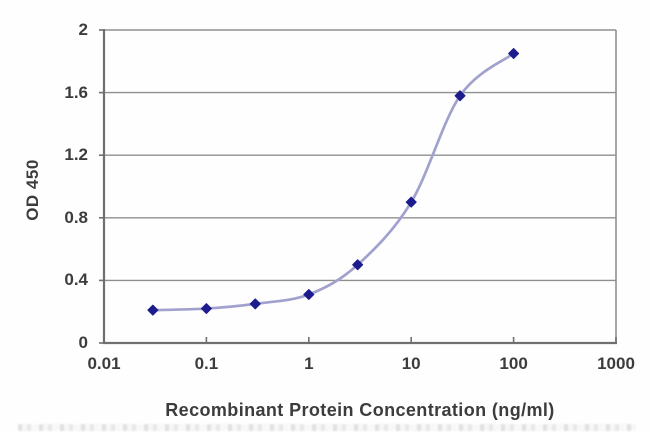 The height and width of the screenshot is (433, 650). Describe the element at coordinates (206, 363) in the screenshot. I see `x-tick-label: 0.1` at that location.